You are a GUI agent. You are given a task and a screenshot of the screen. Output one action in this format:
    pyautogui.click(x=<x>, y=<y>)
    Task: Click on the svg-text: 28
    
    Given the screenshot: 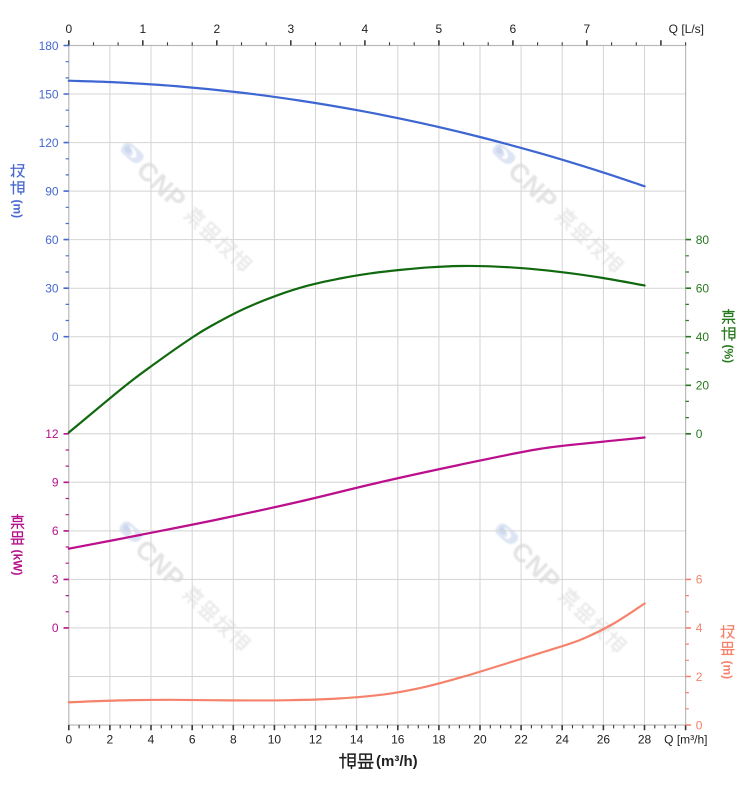 What is the action you would take?
    pyautogui.click(x=645, y=740)
    